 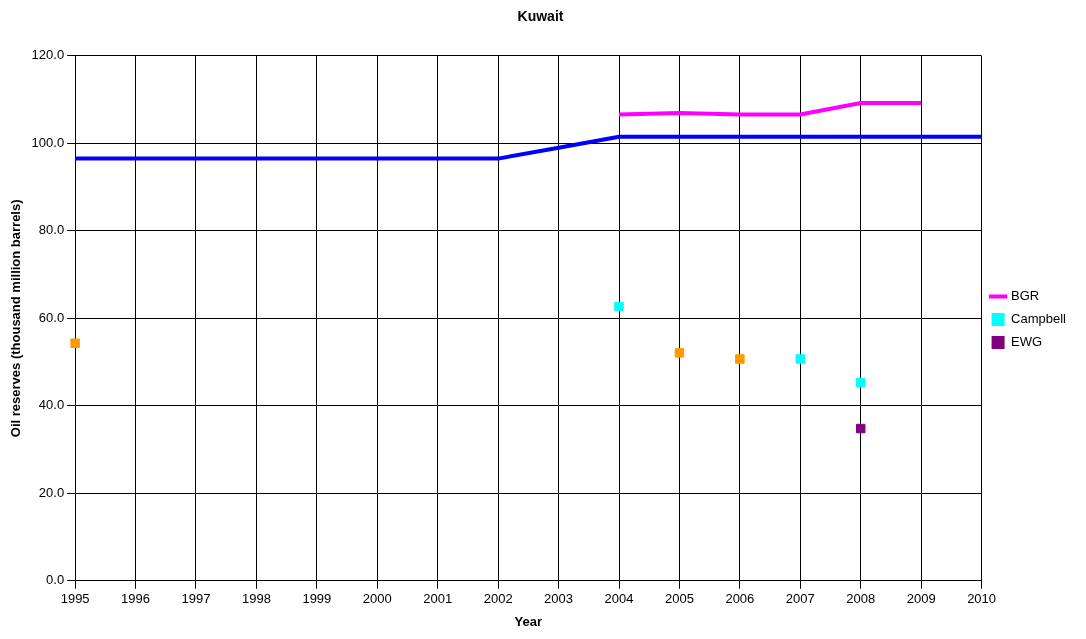 What do you see at coordinates (528, 621) in the screenshot?
I see `x-axis-title: Year` at bounding box center [528, 621].